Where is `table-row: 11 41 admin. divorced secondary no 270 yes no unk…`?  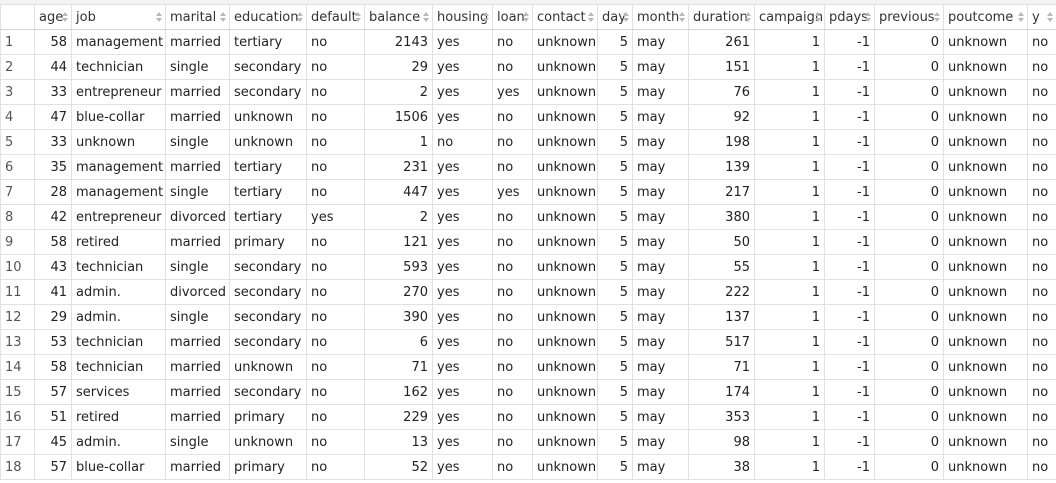 table-row: 11 41 admin. divorced secondary no 270 yes no unk… is located at coordinates (528, 292).